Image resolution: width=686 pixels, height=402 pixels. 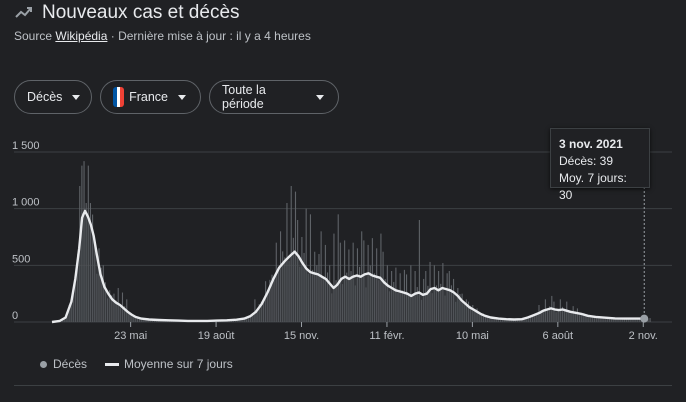 What do you see at coordinates (591, 144) in the screenshot?
I see `tooltip-date: 3 nov. 2021` at bounding box center [591, 144].